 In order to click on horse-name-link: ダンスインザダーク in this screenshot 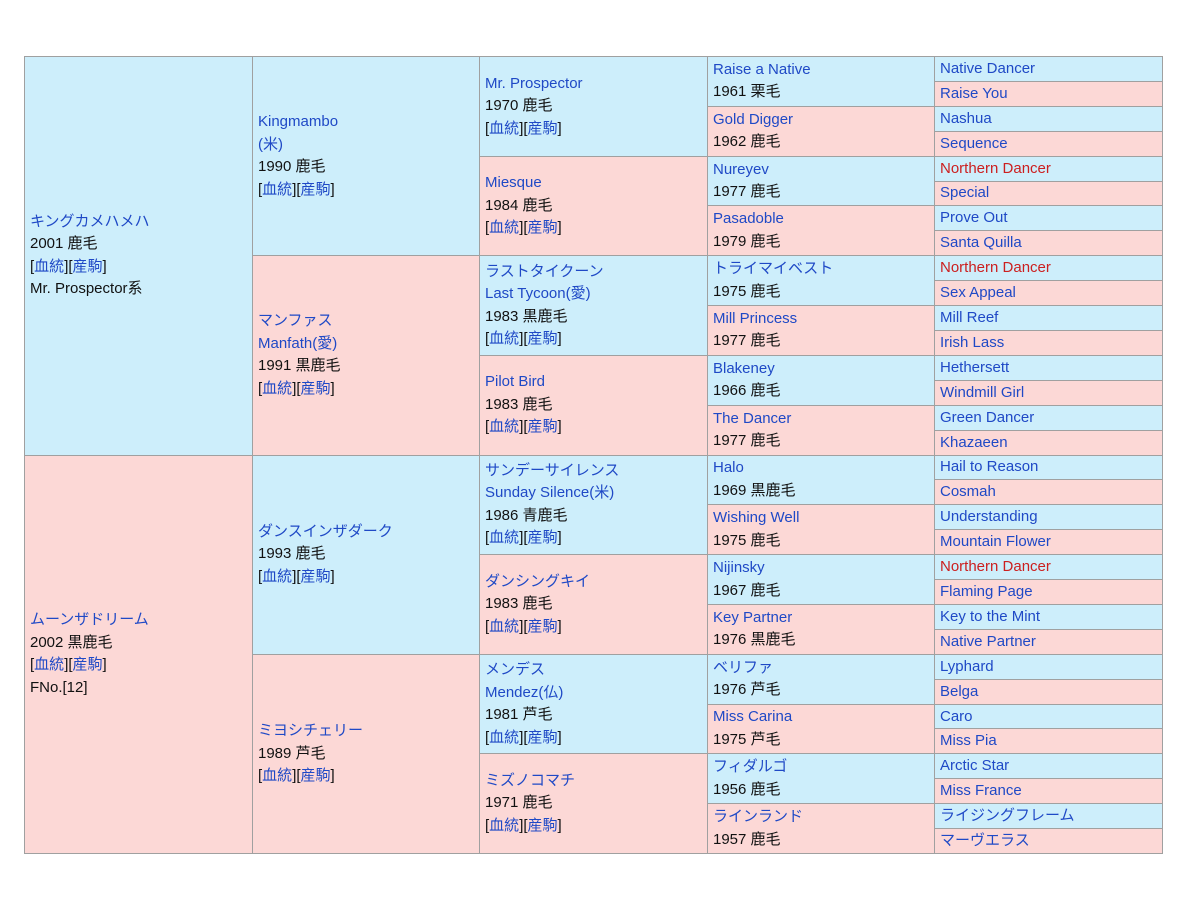, I will do `click(325, 531)`.